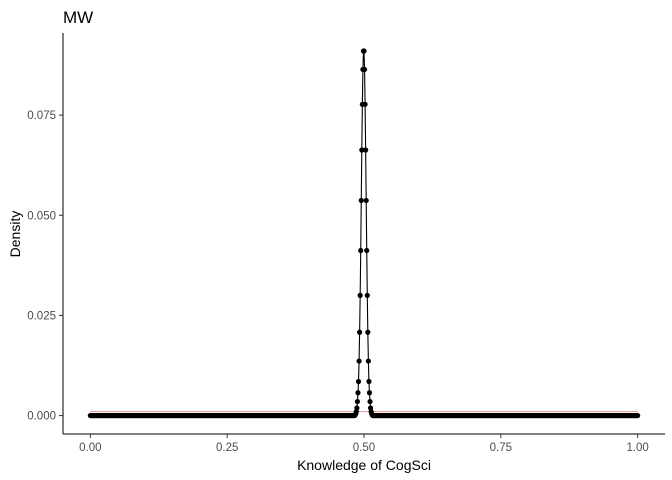  What do you see at coordinates (41, 216) in the screenshot?
I see `y-tick-label: 0.050` at bounding box center [41, 216].